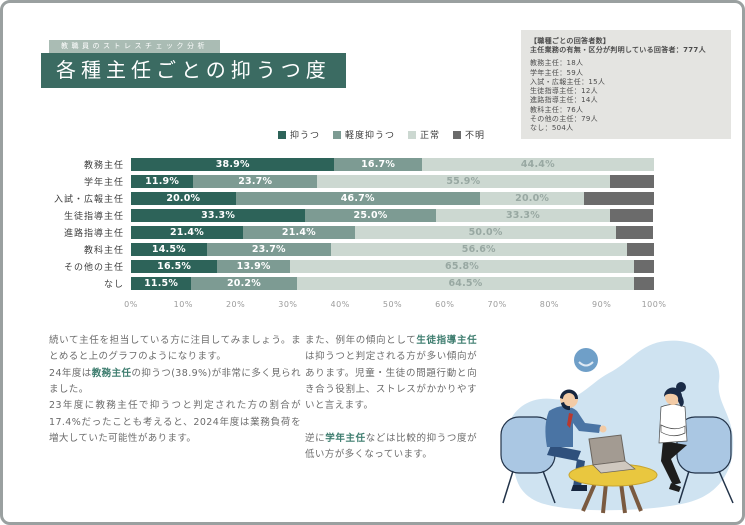 The width and height of the screenshot is (745, 525). What do you see at coordinates (103, 166) in the screenshot?
I see `category-label: 教務主任` at bounding box center [103, 166].